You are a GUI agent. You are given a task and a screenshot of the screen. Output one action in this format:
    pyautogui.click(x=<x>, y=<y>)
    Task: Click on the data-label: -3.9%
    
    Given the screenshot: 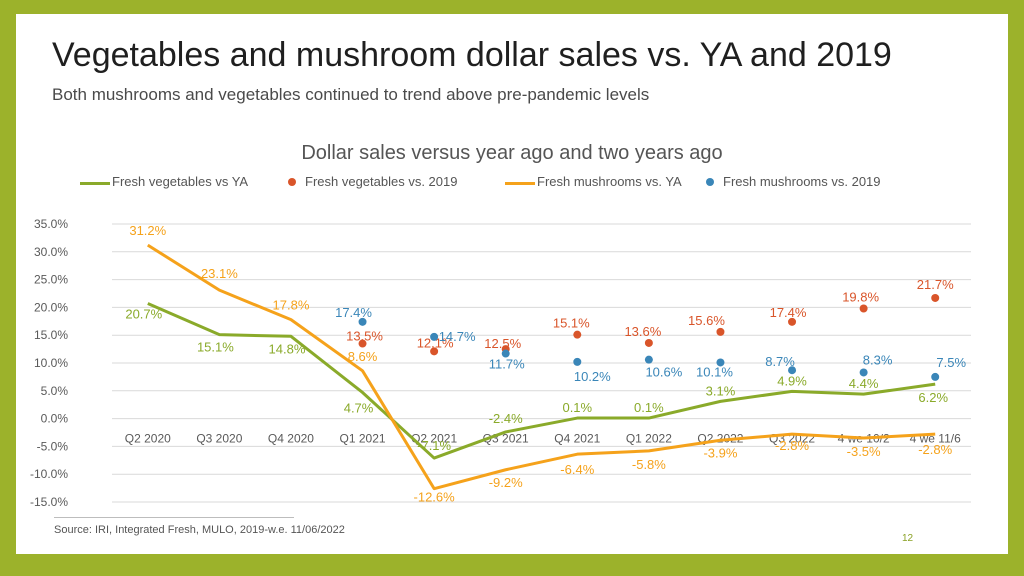 What is the action you would take?
    pyautogui.click(x=720, y=452)
    